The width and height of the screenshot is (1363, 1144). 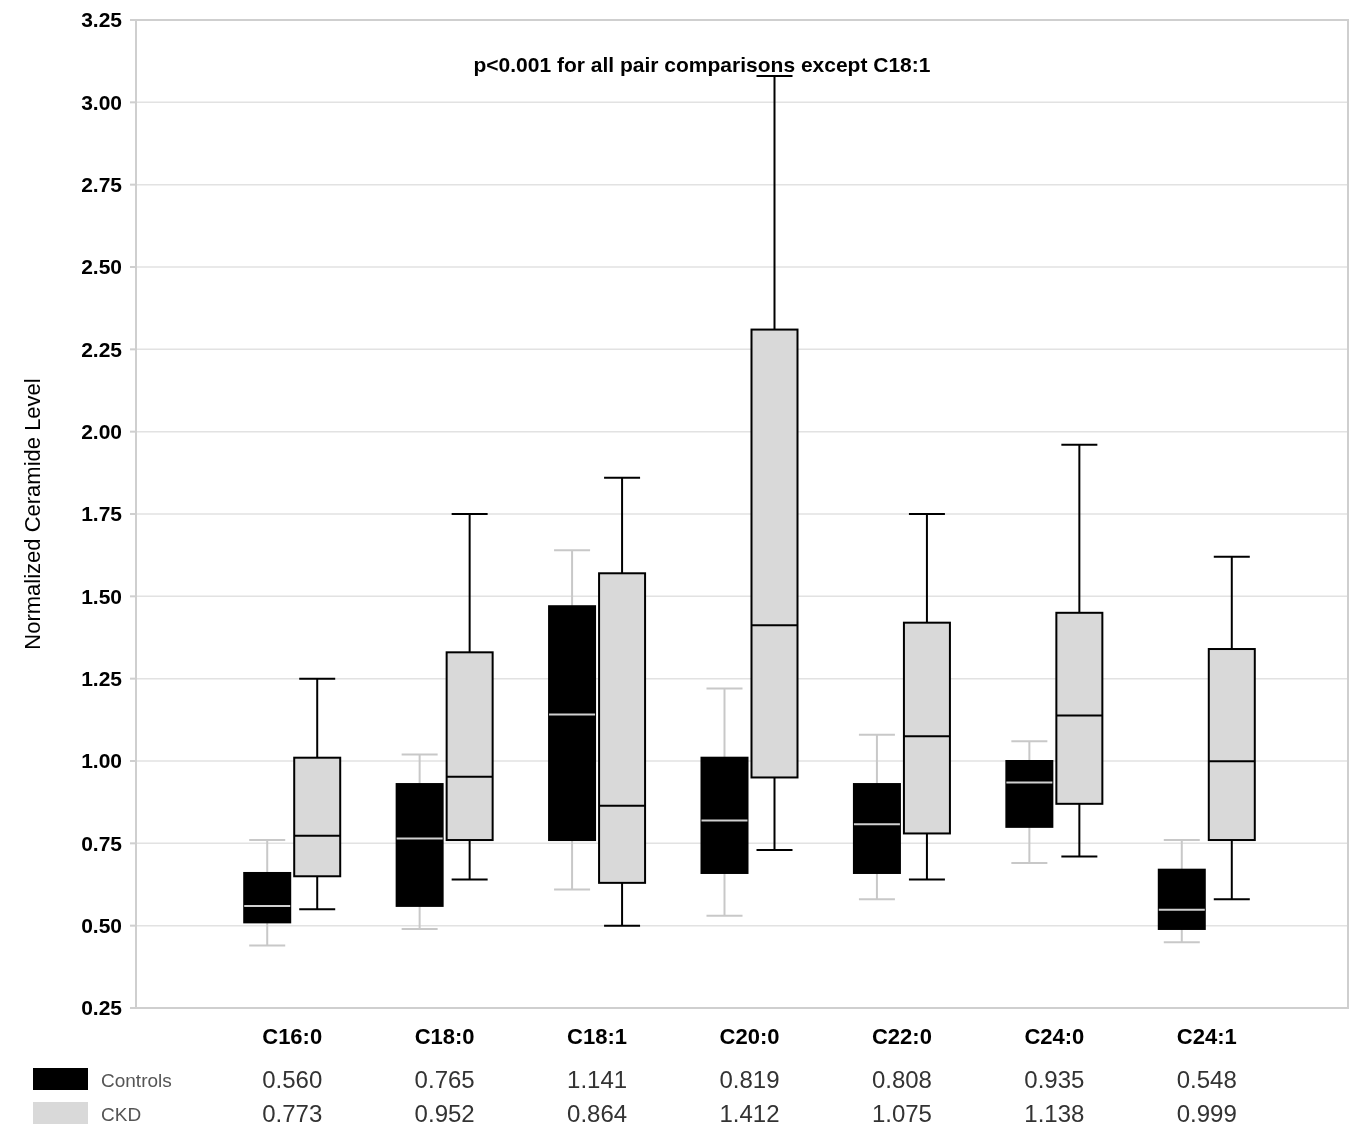 I want to click on x-tick-label: C18:1, so click(x=597, y=1036).